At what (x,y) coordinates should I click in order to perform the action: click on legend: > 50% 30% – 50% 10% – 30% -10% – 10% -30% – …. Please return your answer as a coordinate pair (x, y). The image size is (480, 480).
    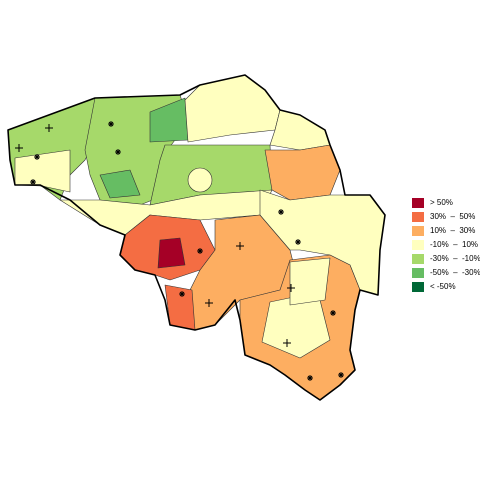
    Looking at the image, I should click on (446, 245).